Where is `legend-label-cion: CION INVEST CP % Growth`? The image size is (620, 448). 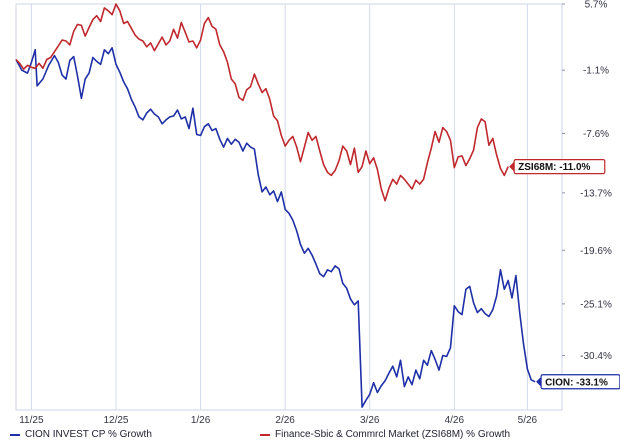 legend-label-cion: CION INVEST CP % Growth is located at coordinates (88, 434).